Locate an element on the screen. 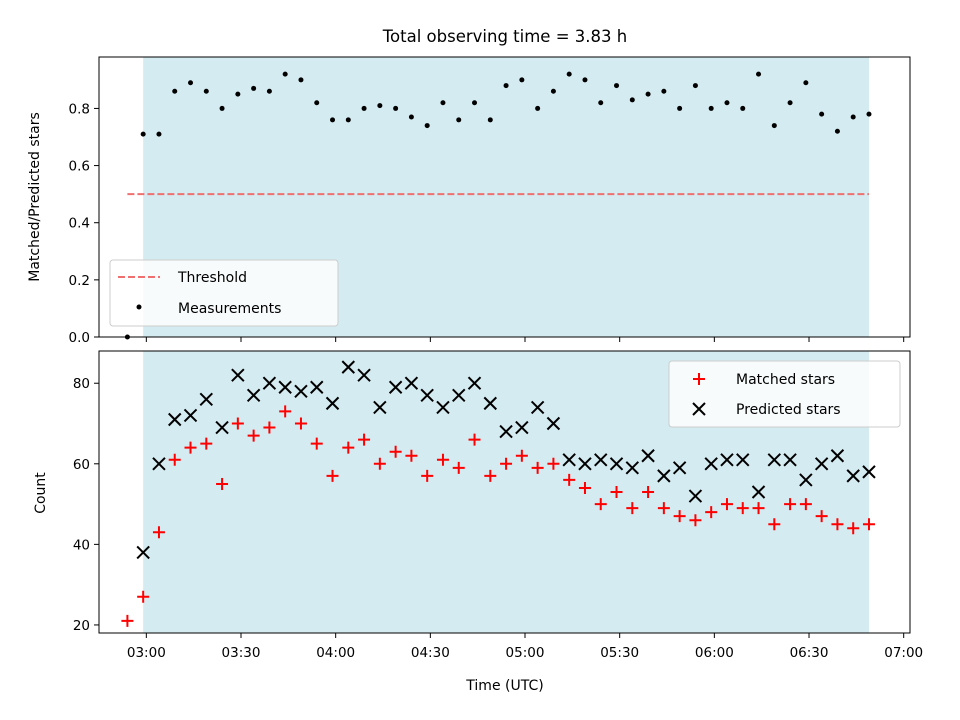 The width and height of the screenshot is (960, 720). count-y-tick-label: 60 is located at coordinates (81, 465).